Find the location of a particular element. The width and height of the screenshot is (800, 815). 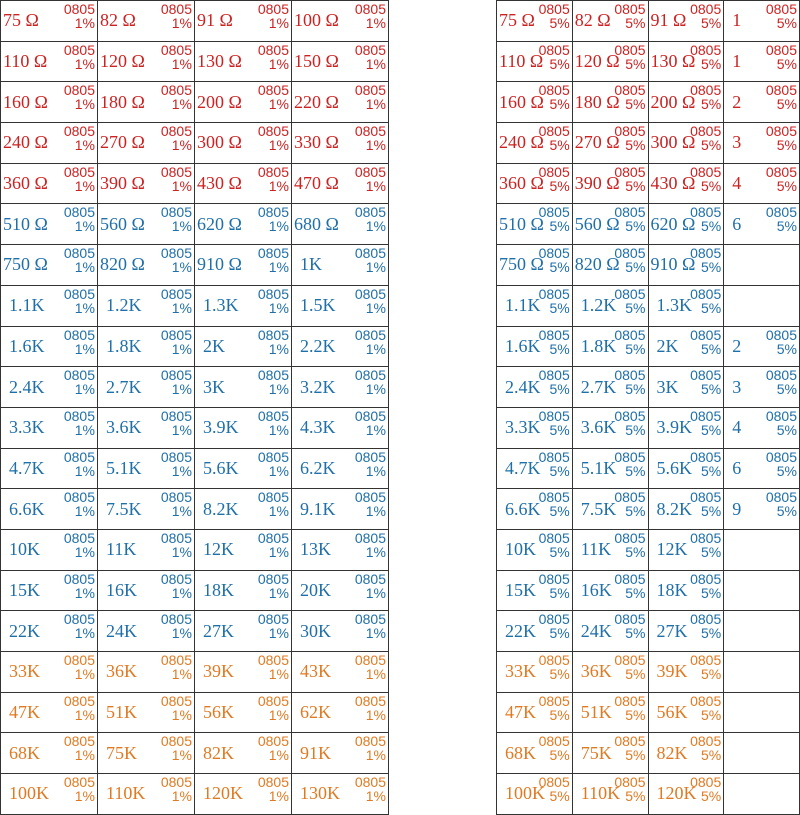

table-row: 100K 0805 1% 110K 0805 1% 120K 0805 1% 130K 0805 1% is located at coordinates (194, 794).